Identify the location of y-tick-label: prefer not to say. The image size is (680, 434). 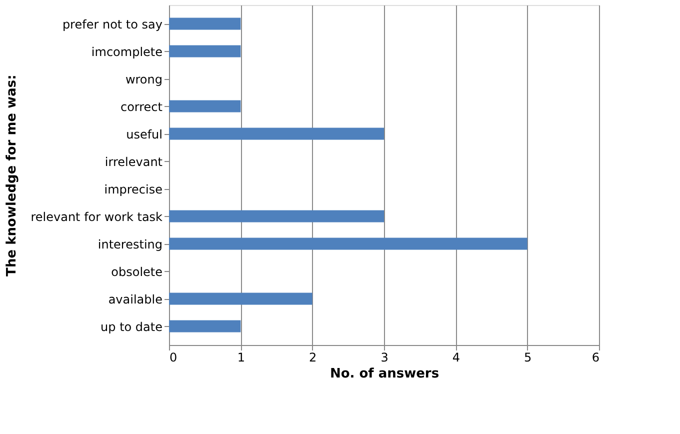
(112, 24).